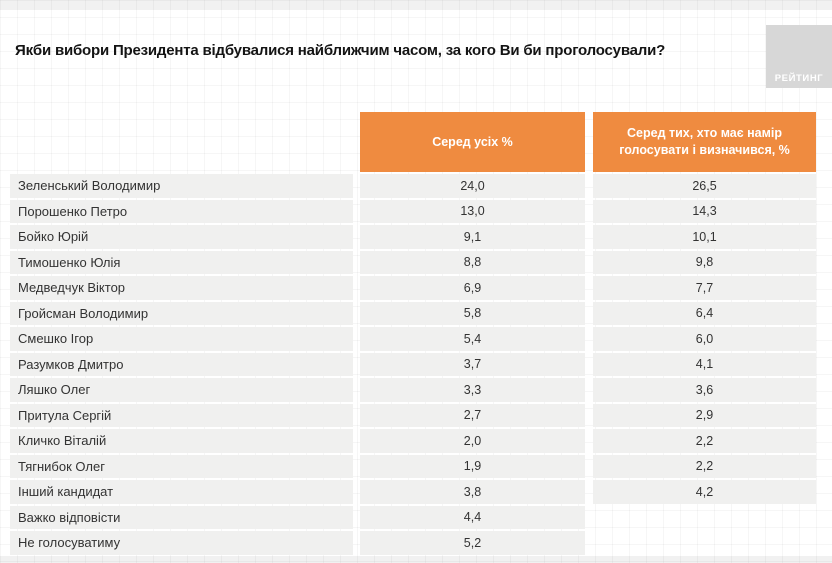 Image resolution: width=832 pixels, height=563 pixels. What do you see at coordinates (799, 78) in the screenshot?
I see `rating-logo-text: РЕЙТИНГ` at bounding box center [799, 78].